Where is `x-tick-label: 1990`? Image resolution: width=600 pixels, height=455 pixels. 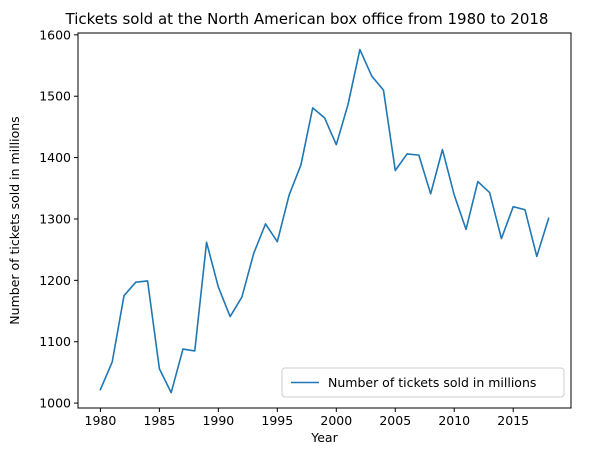
x-tick-label: 1990 is located at coordinates (218, 420).